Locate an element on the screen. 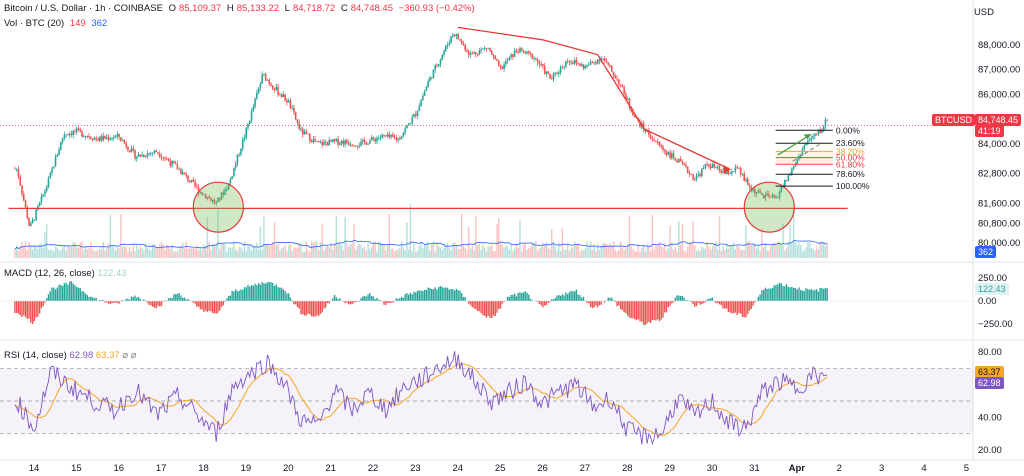 The height and width of the screenshot is (476, 1024). fib-zone is located at coordinates (804, 158).